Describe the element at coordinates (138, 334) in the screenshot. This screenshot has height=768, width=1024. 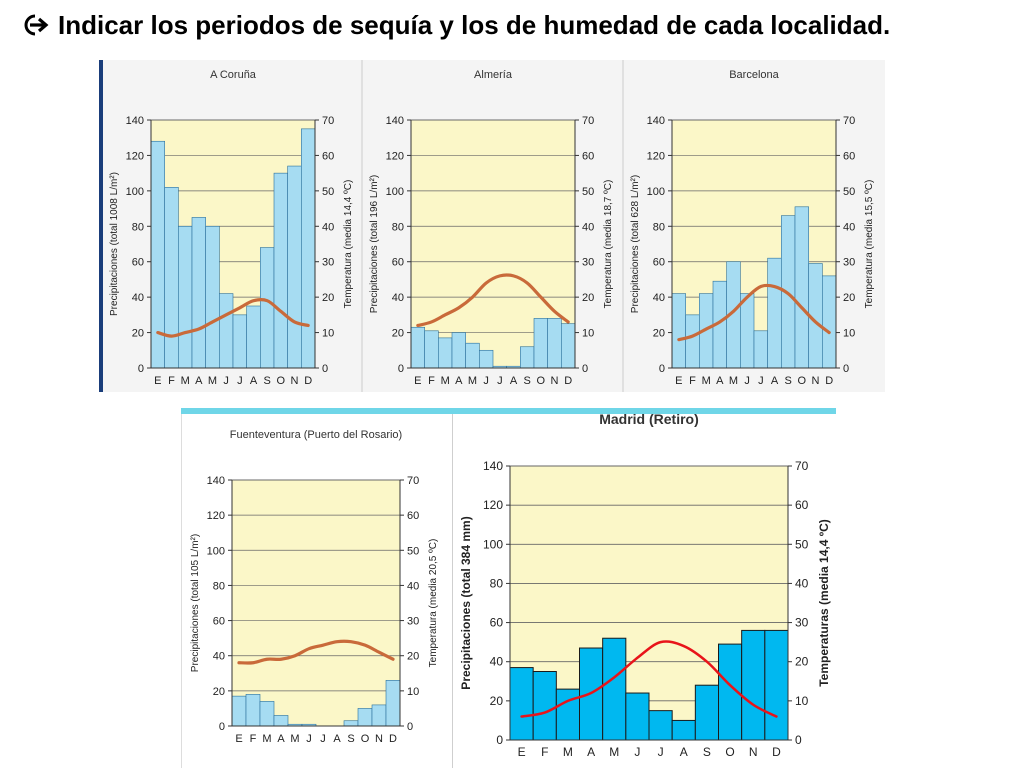
I see `y-tick-label: 20` at that location.